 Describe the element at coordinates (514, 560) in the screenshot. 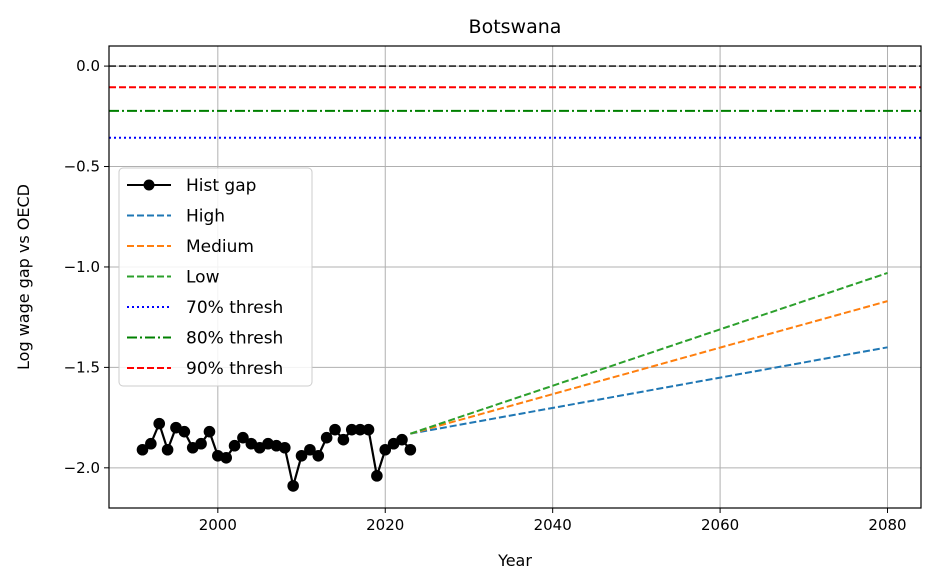

I see `x-axis-label: Year` at that location.